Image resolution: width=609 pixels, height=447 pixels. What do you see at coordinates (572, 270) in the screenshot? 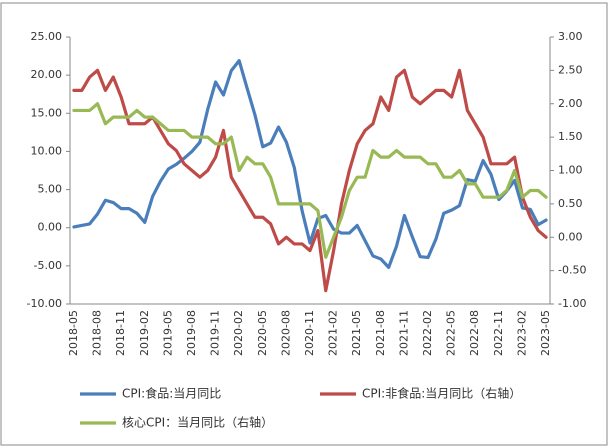
I see `y2-tick-label: -0.50` at bounding box center [572, 270].